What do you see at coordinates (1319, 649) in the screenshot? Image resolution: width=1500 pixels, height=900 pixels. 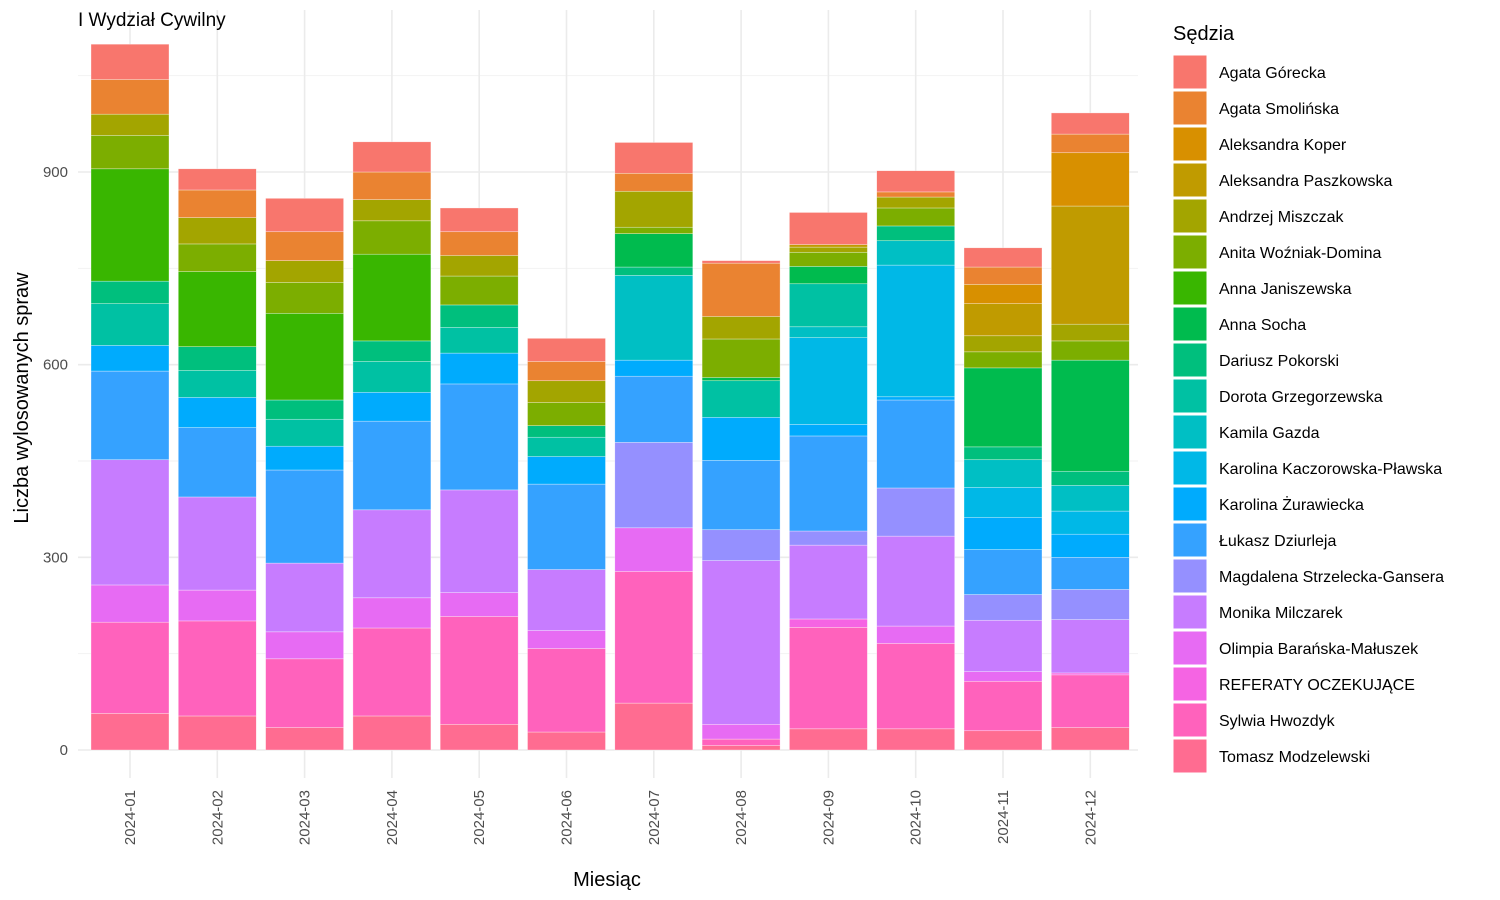 I see `legend-label: Olimpia Barańska-Małuszek` at bounding box center [1319, 649].